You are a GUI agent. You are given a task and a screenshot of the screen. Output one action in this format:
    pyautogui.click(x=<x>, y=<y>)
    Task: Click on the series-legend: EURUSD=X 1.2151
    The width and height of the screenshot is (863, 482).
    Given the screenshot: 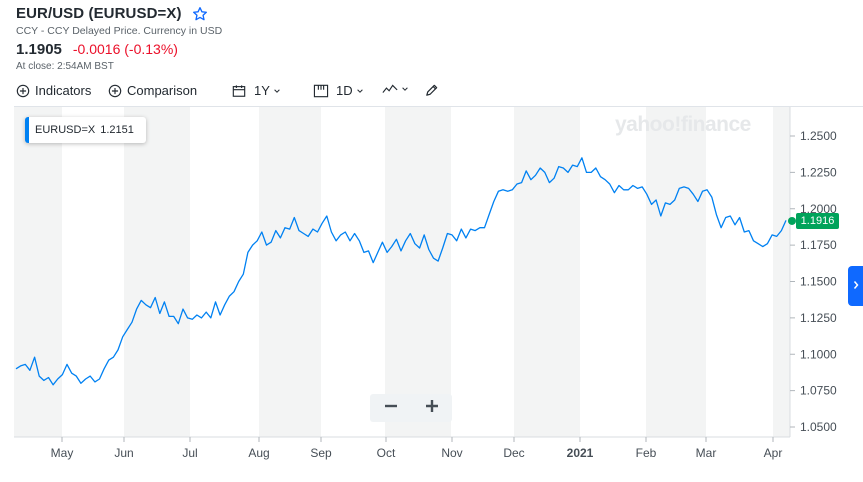 What is the action you would take?
    pyautogui.click(x=85, y=130)
    